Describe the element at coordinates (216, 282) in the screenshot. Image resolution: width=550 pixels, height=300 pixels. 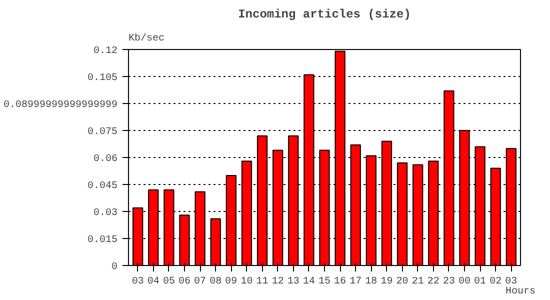
I see `x-tick-label: 08` at that location.